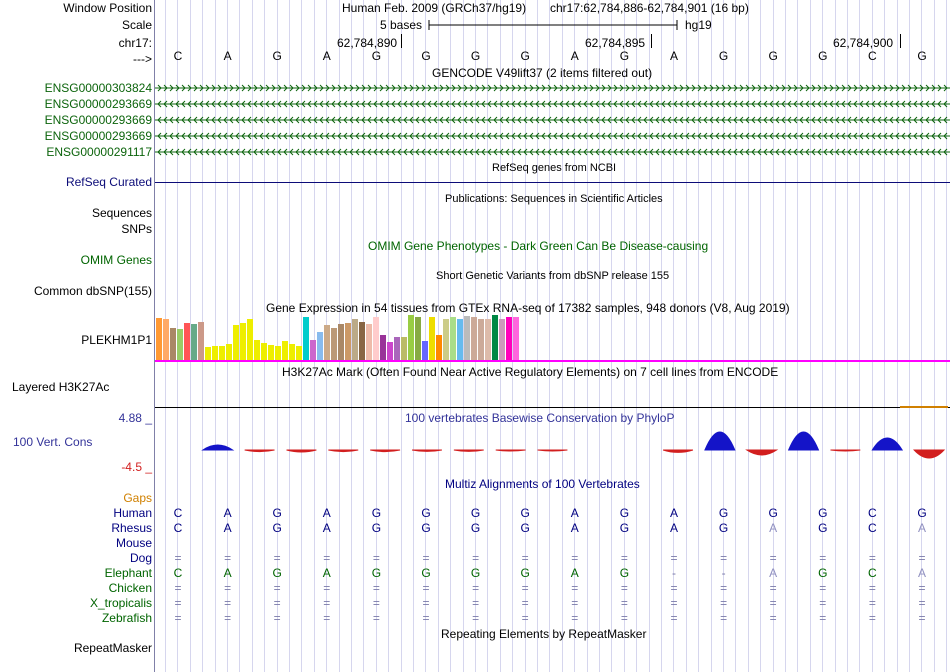  What do you see at coordinates (542, 73) in the screenshot?
I see `gencode-title: GENCODE V49lift37 (2 items filtered out)` at bounding box center [542, 73].